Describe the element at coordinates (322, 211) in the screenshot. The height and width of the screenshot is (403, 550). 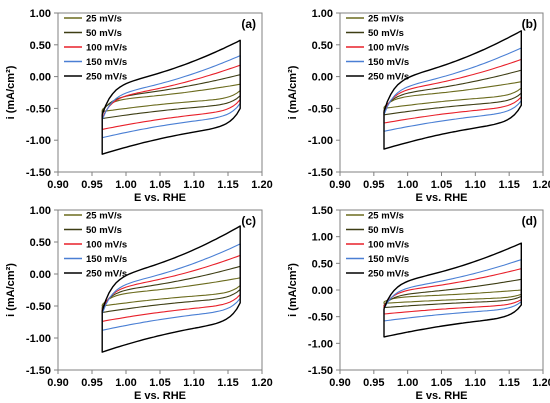
I see `y-tick-label: 1.50` at that location.